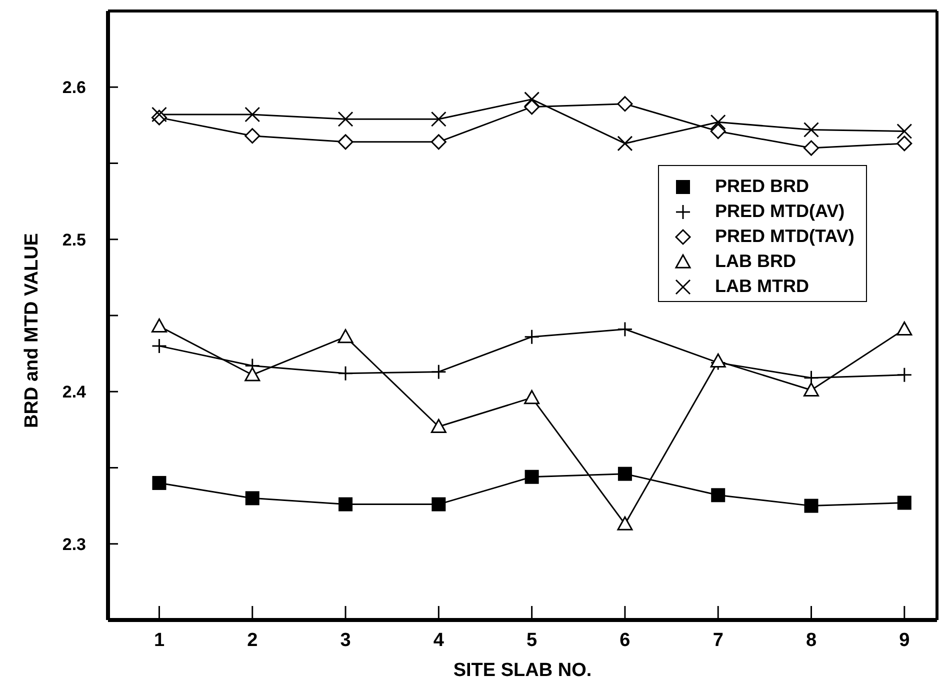 The image size is (952, 688). What do you see at coordinates (718, 640) in the screenshot?
I see `x-tick-label: 7` at bounding box center [718, 640].